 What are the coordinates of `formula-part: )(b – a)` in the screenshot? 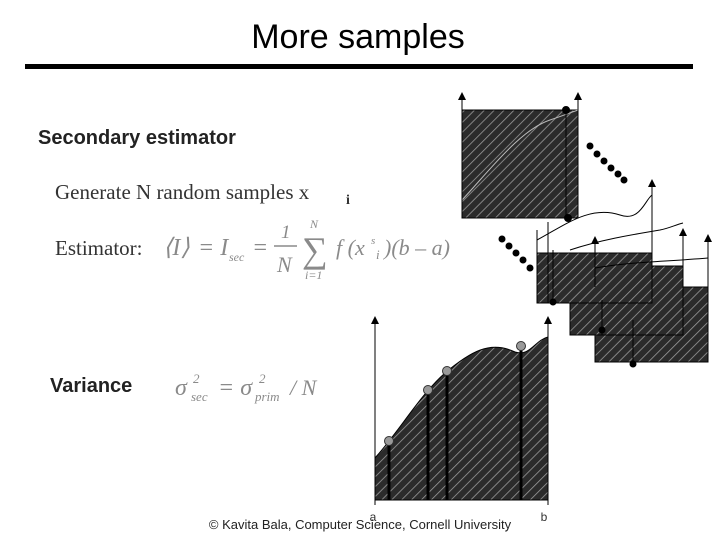 It's located at (416, 247).